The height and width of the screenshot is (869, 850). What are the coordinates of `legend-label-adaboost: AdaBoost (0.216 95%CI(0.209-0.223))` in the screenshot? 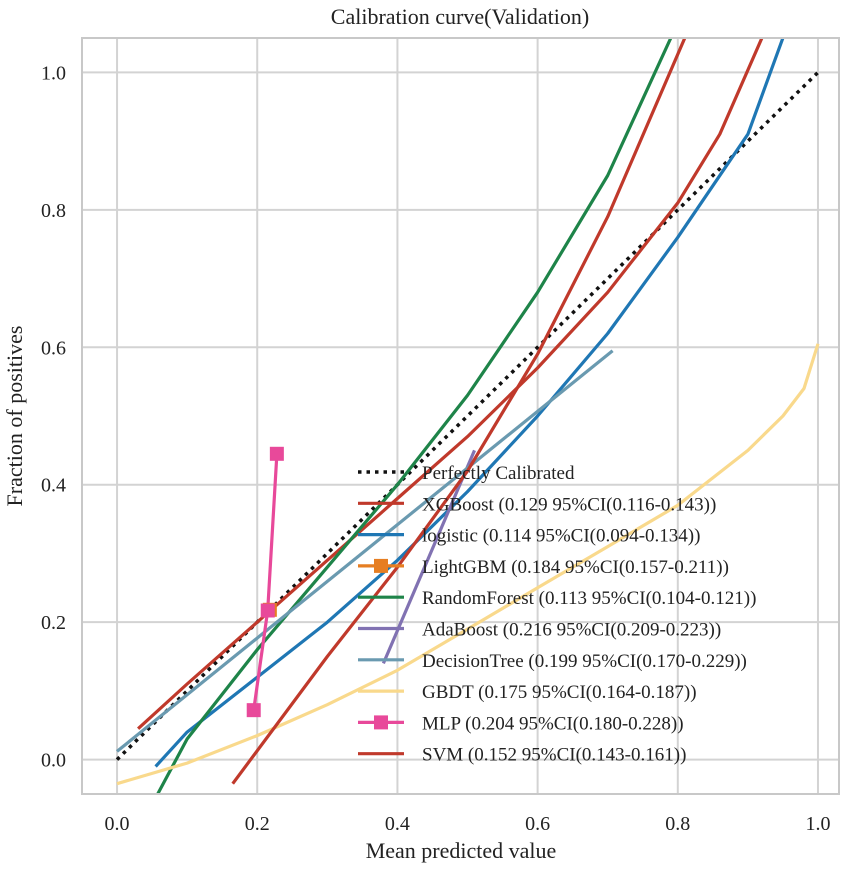 It's located at (571, 630).